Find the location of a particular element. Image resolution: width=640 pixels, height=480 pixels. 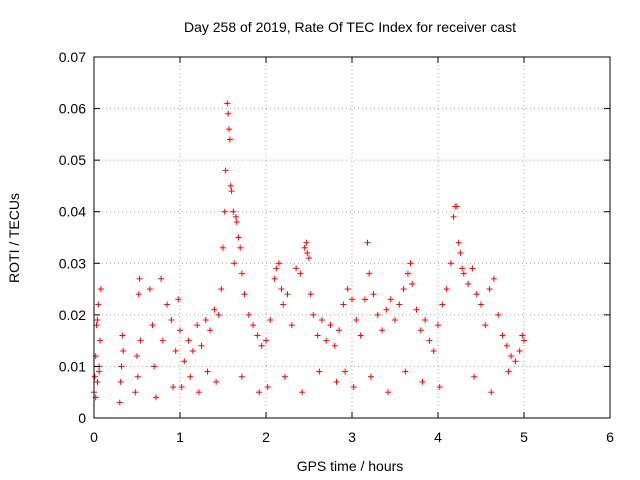

y-tick-label-6: 0.06 is located at coordinates (72, 109).